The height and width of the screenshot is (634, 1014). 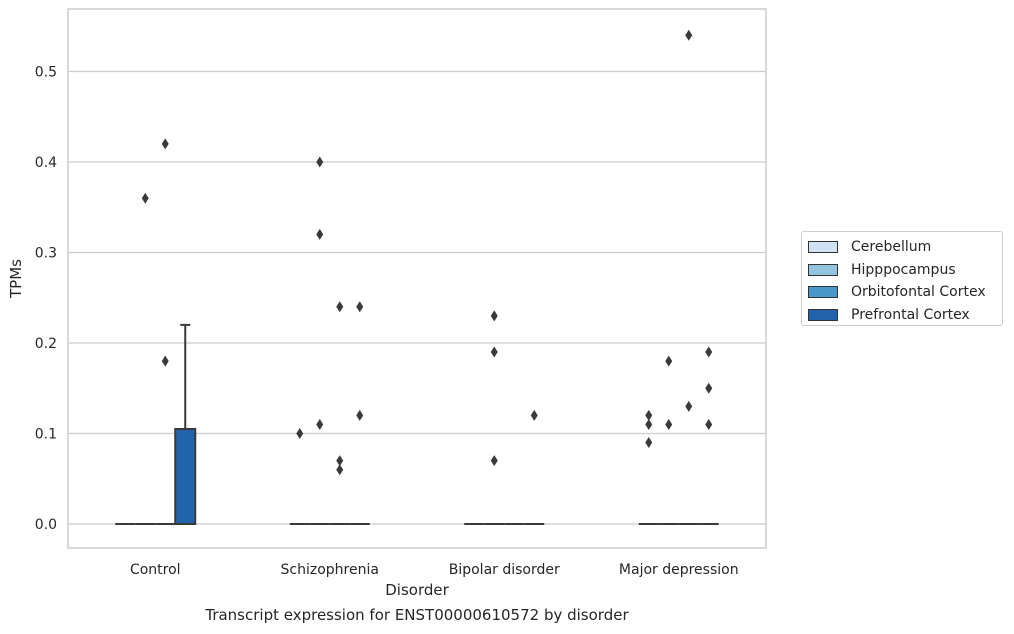 I want to click on legend-label: Hipppocampus, so click(x=903, y=269).